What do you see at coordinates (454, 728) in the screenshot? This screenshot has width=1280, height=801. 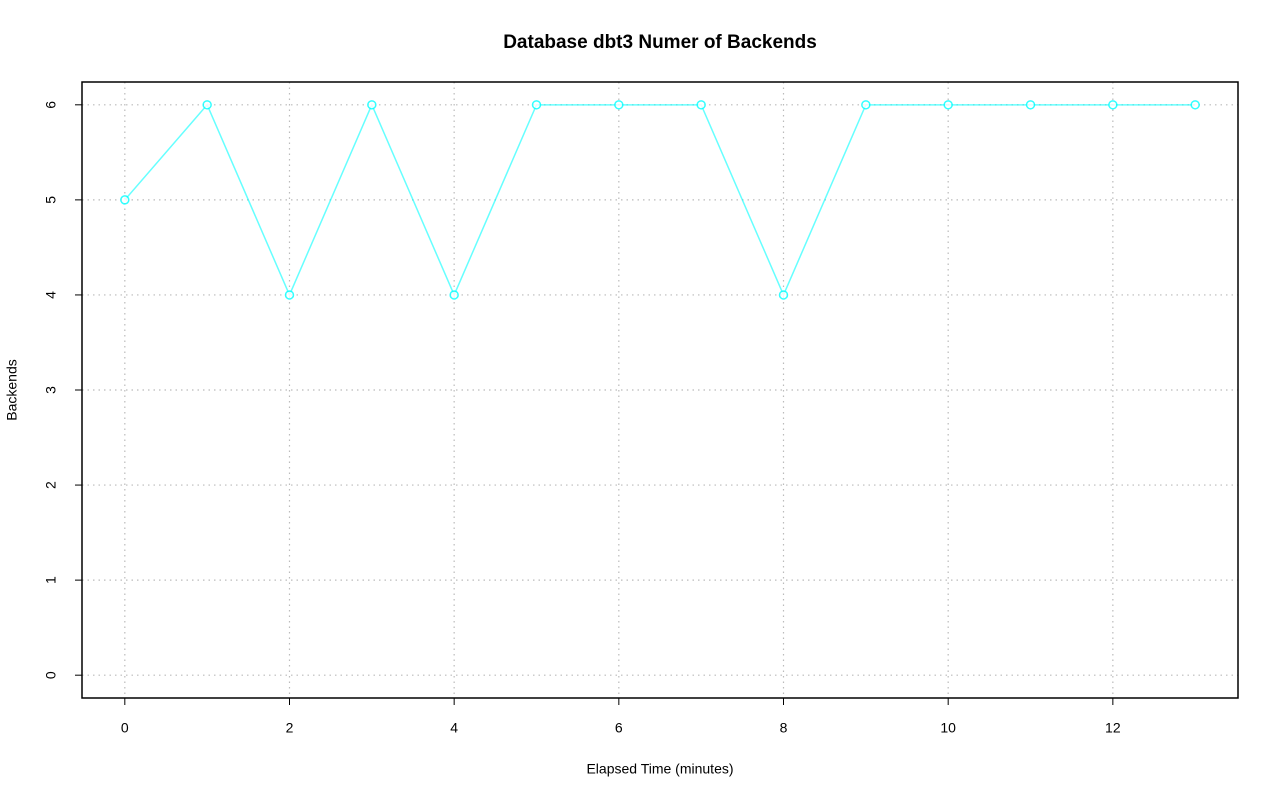 I see `x-tick-label: 4` at bounding box center [454, 728].